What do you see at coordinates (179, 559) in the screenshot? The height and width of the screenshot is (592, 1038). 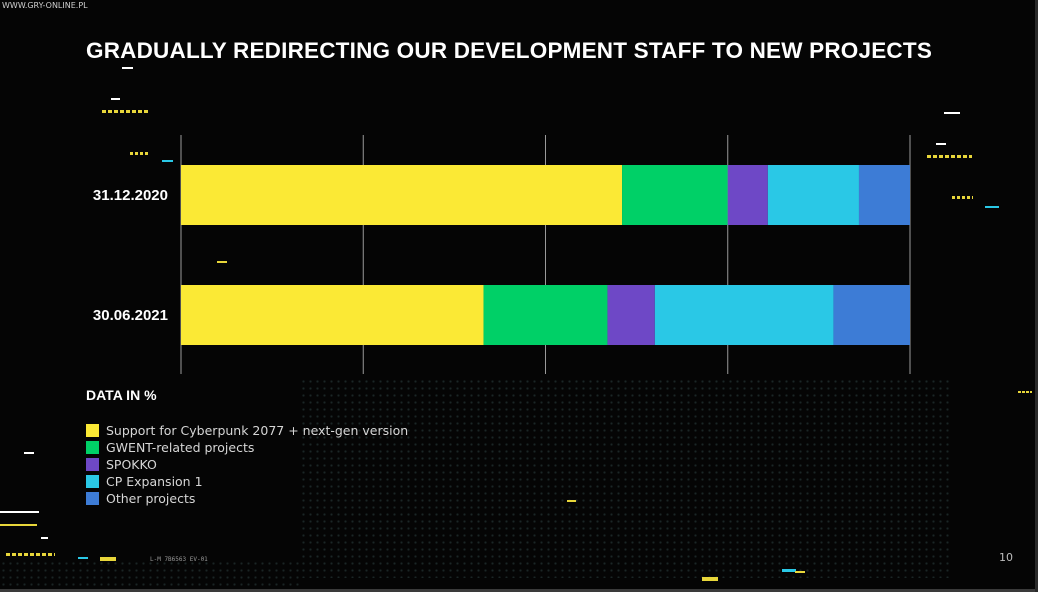 I see `code-text: L-M 7B6563 EV-01` at bounding box center [179, 559].